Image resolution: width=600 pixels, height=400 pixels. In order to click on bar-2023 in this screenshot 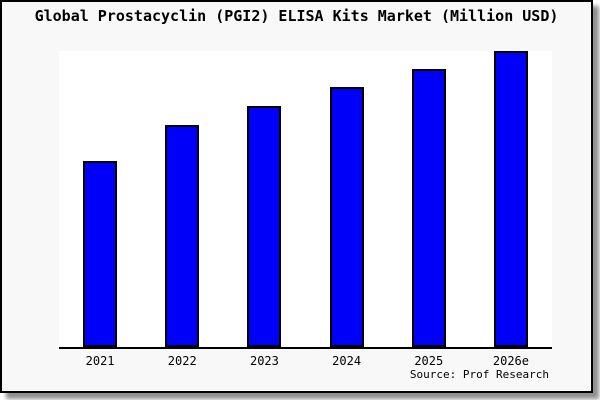, I will do `click(264, 226)`.